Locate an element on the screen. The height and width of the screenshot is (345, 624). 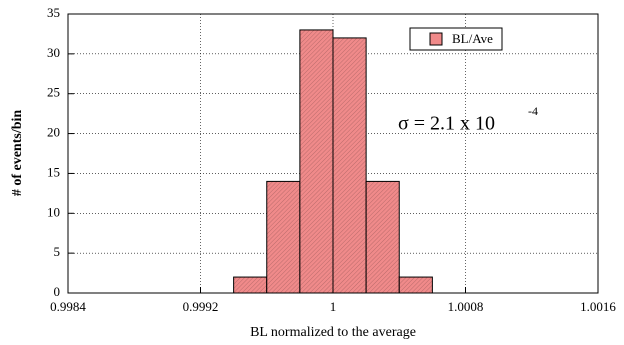
y-tick-label: 5 is located at coordinates (57, 251).